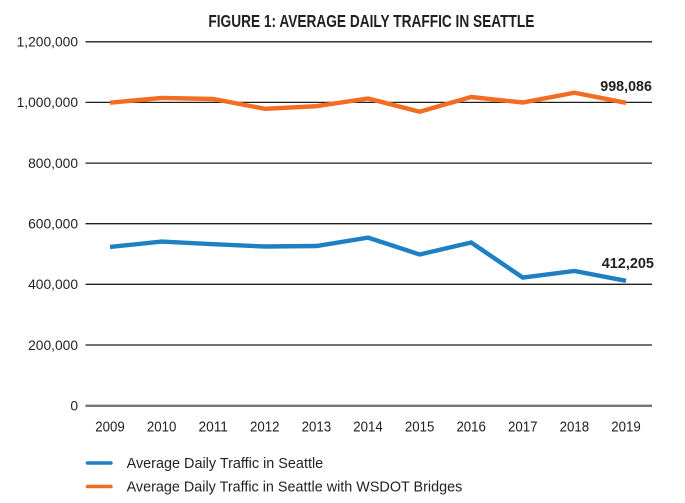  Describe the element at coordinates (162, 427) in the screenshot. I see `svg-text: 2010` at that location.